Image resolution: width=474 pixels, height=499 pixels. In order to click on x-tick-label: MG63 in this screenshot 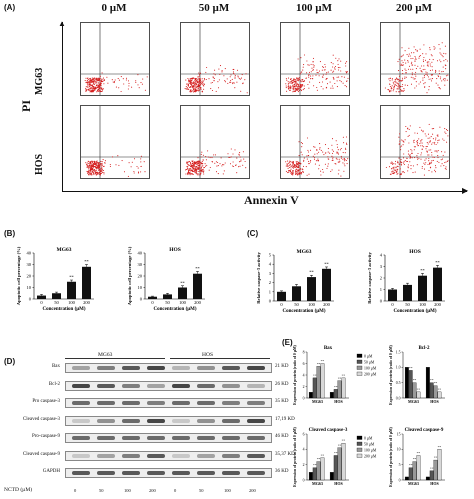, I will do `click(413, 483)`.